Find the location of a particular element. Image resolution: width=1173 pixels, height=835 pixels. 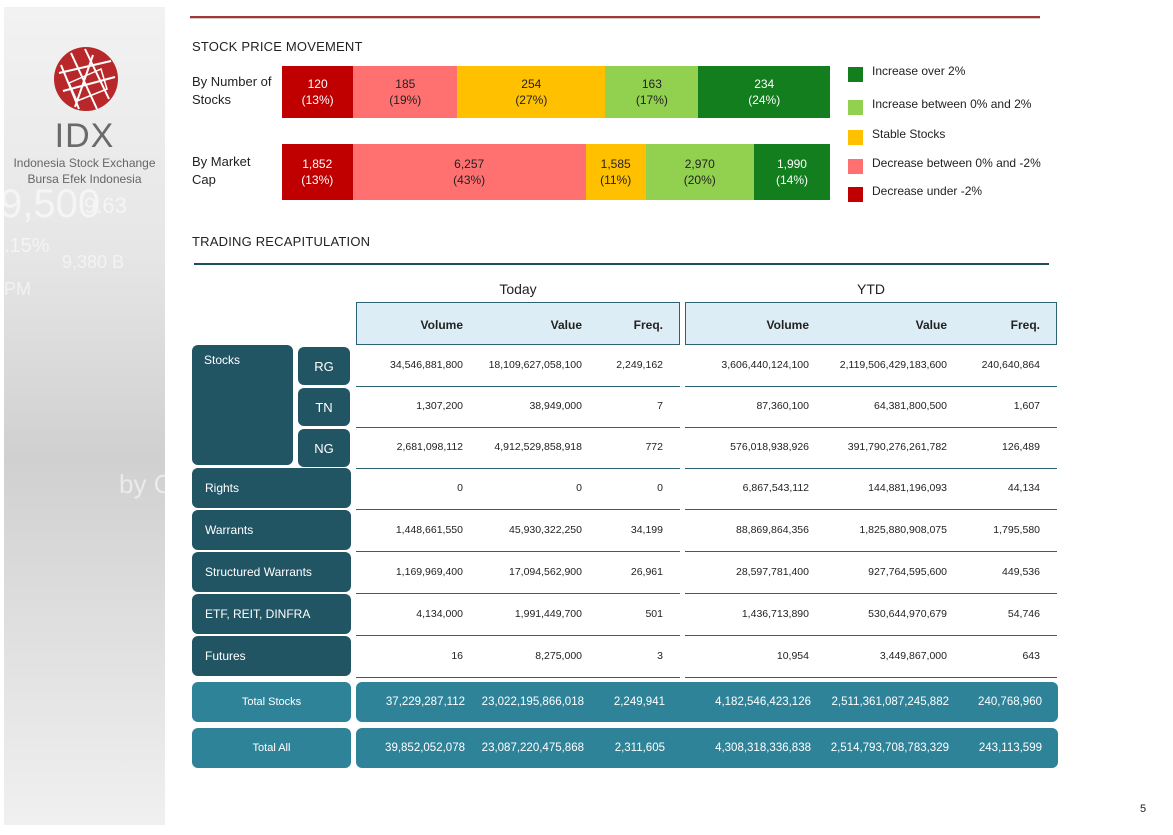

segment-value: 1,990 is located at coordinates (791, 164).